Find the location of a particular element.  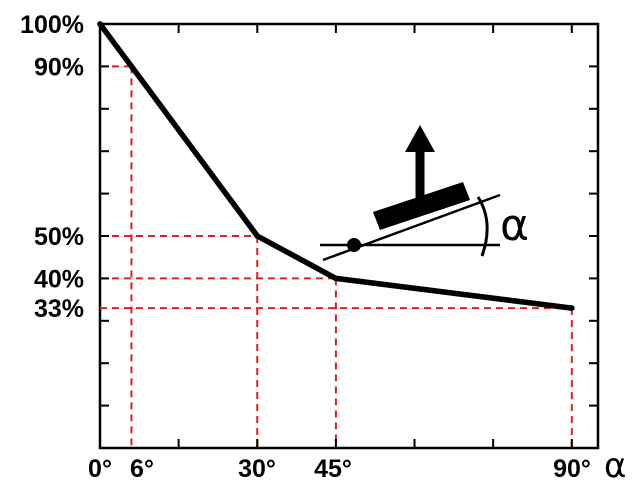

x-axis-symbol: α is located at coordinates (615, 466).